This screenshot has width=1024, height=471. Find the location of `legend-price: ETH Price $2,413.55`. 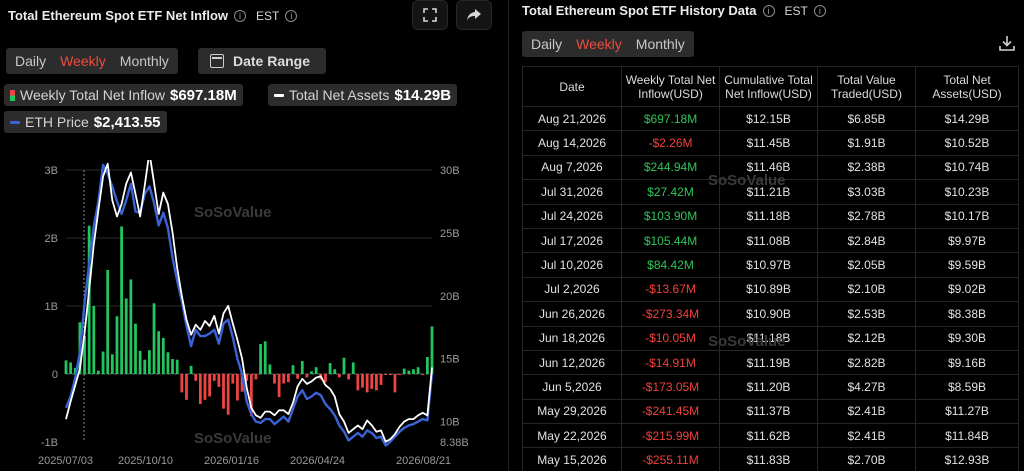

legend-price: ETH Price $2,413.55 is located at coordinates (85, 122).